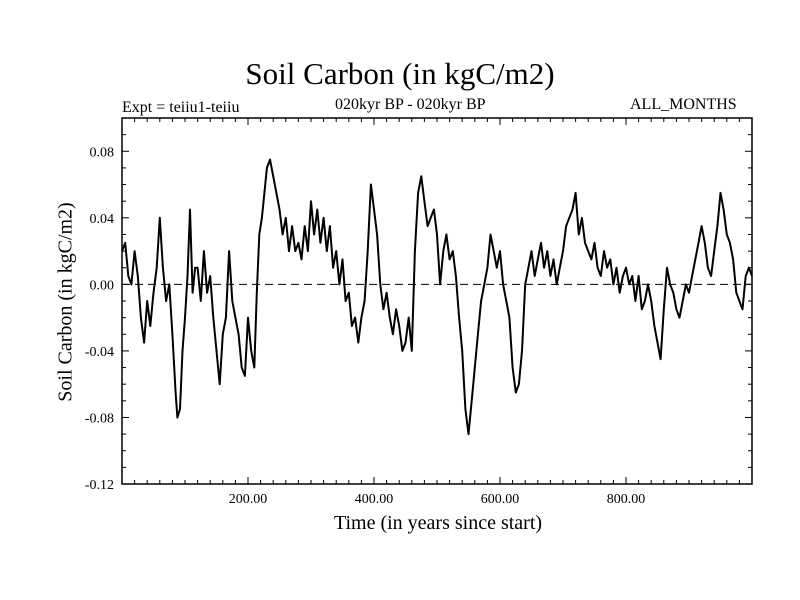 This screenshot has width=800, height=600. Describe the element at coordinates (99, 418) in the screenshot. I see `y-tick-label: -0.08` at that location.